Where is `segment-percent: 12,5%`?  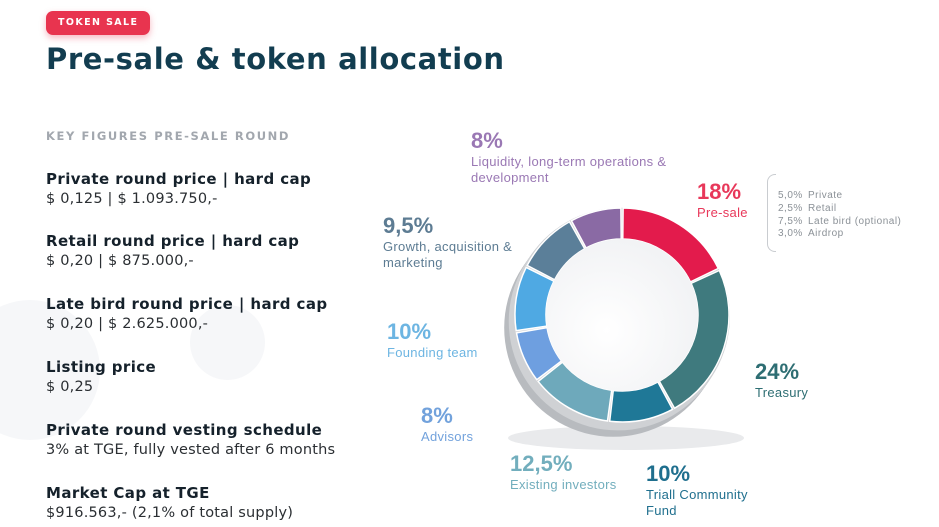
segment-percent: 12,5% is located at coordinates (541, 463).